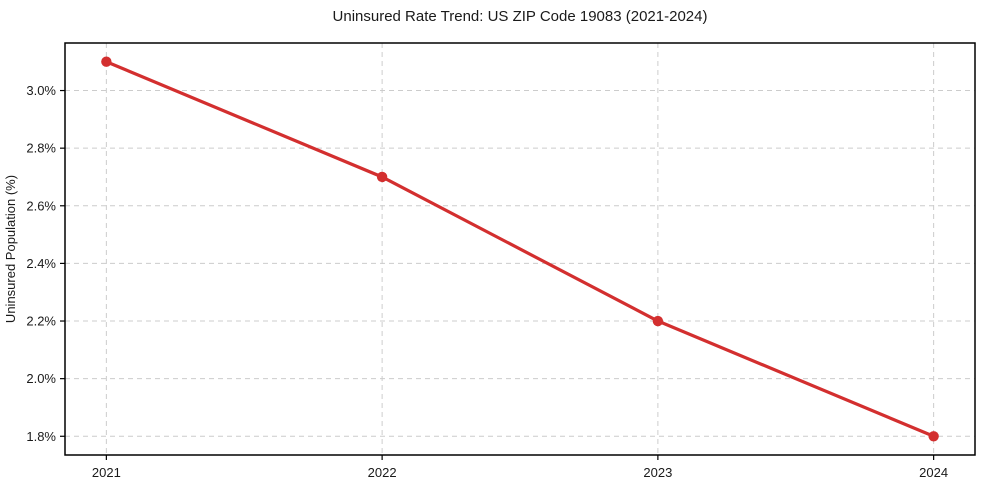  Describe the element at coordinates (106, 472) in the screenshot. I see `x-tick-label: 2021` at that location.